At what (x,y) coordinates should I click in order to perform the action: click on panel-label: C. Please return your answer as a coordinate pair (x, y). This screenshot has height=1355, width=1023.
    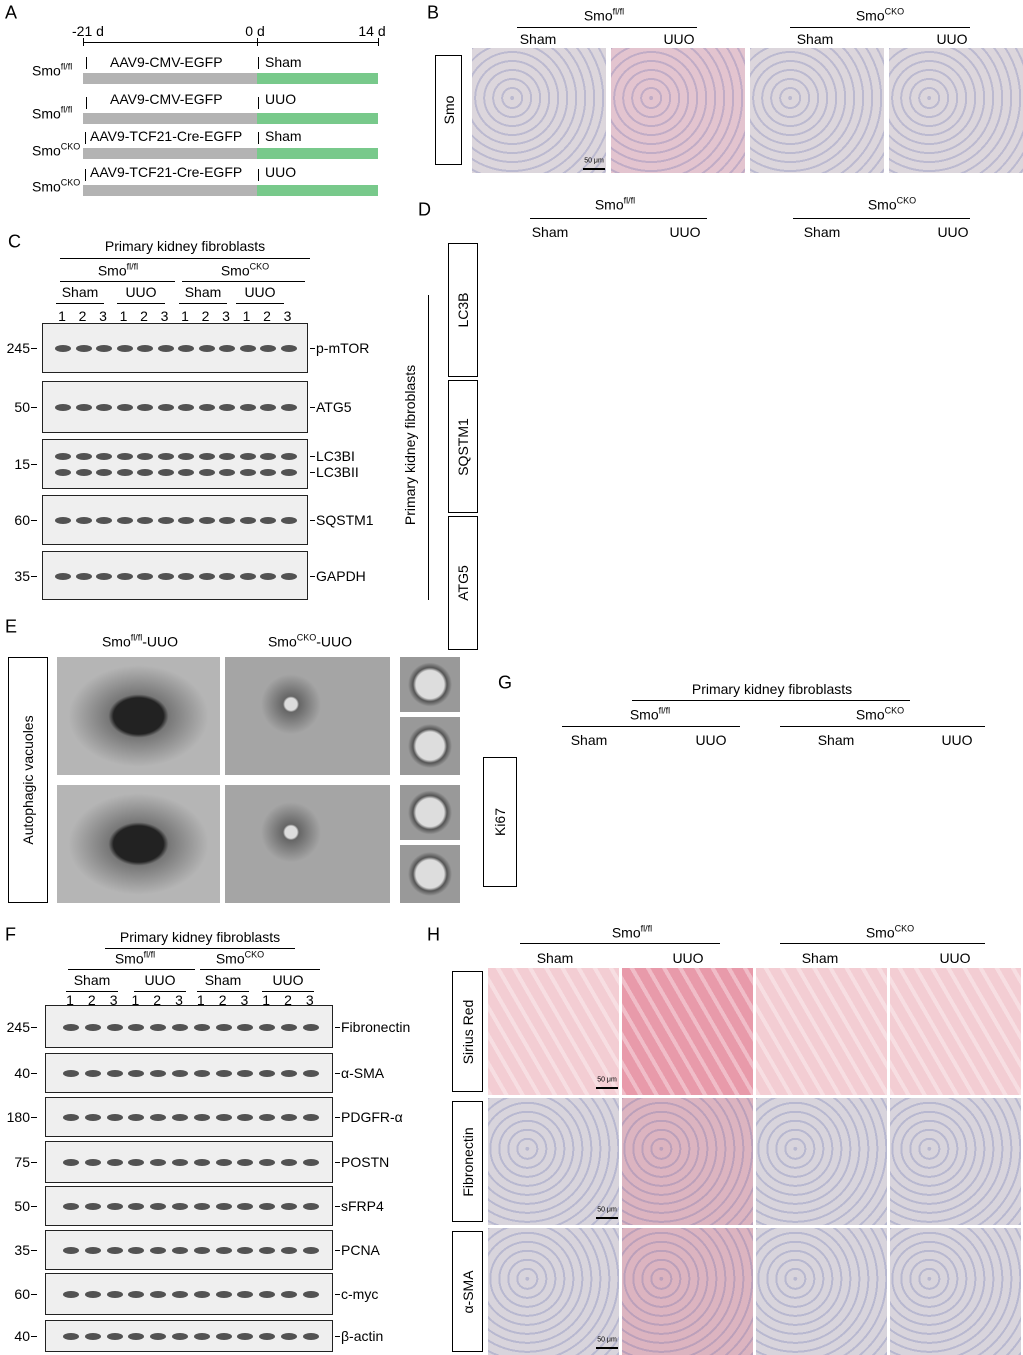
    Looking at the image, I should click on (14, 241).